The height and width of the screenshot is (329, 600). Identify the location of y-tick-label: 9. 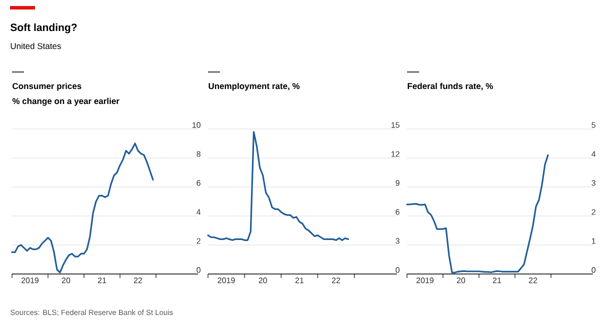
(398, 183).